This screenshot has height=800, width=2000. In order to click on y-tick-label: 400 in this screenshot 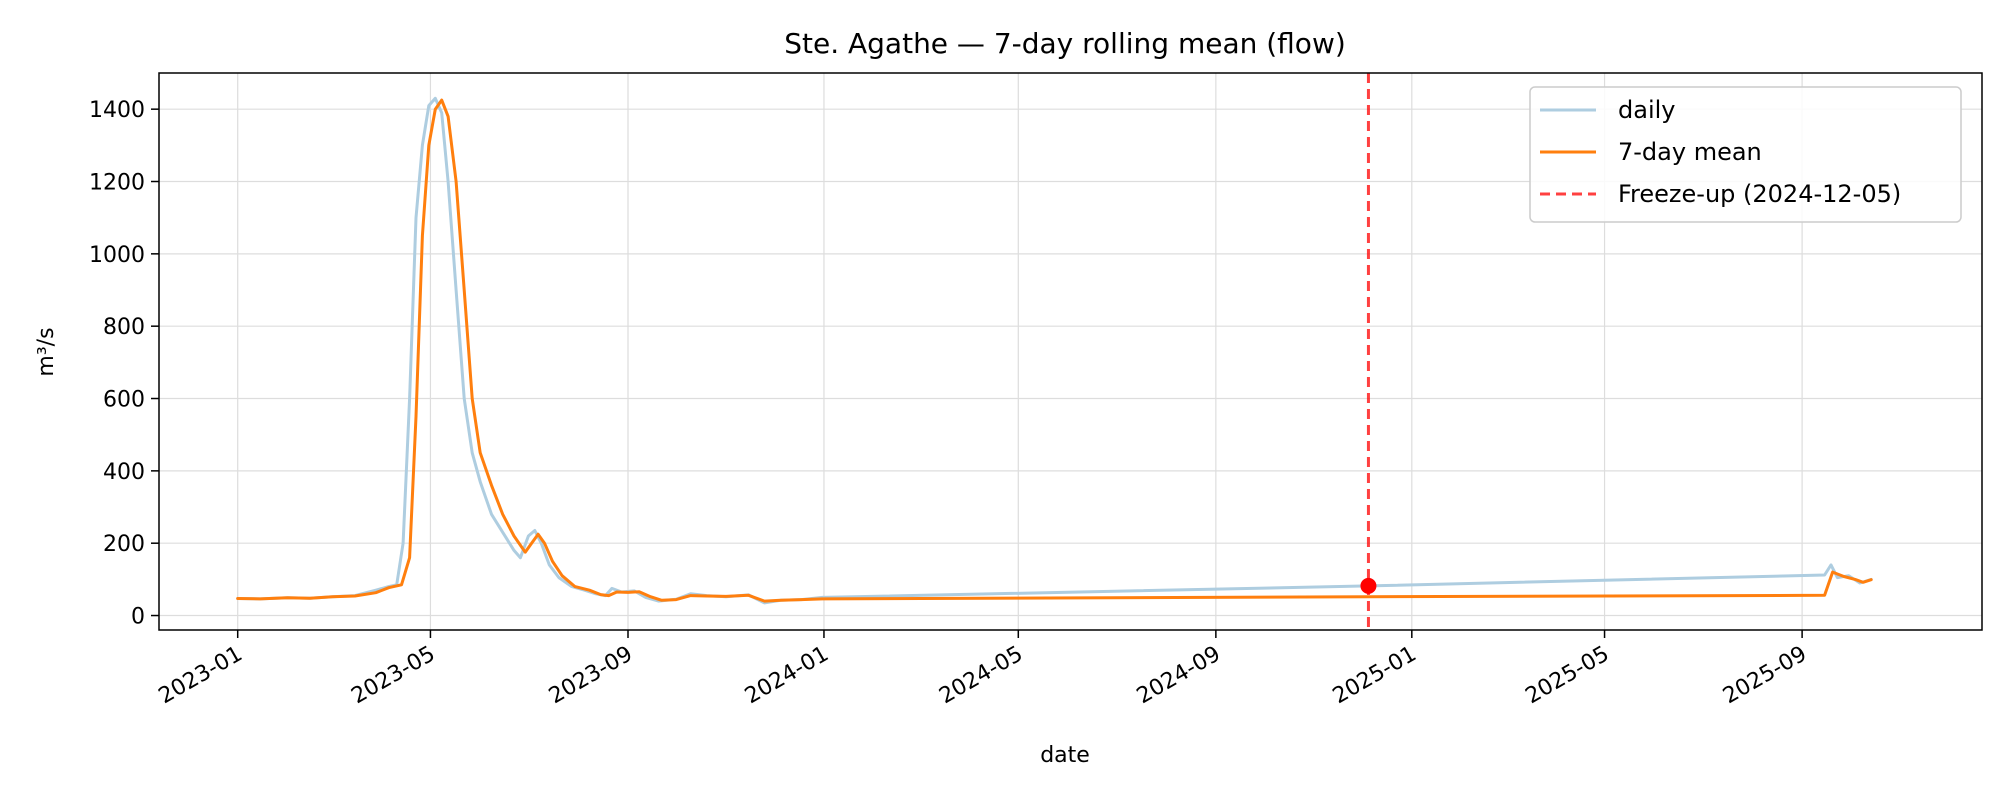, I will do `click(124, 472)`.